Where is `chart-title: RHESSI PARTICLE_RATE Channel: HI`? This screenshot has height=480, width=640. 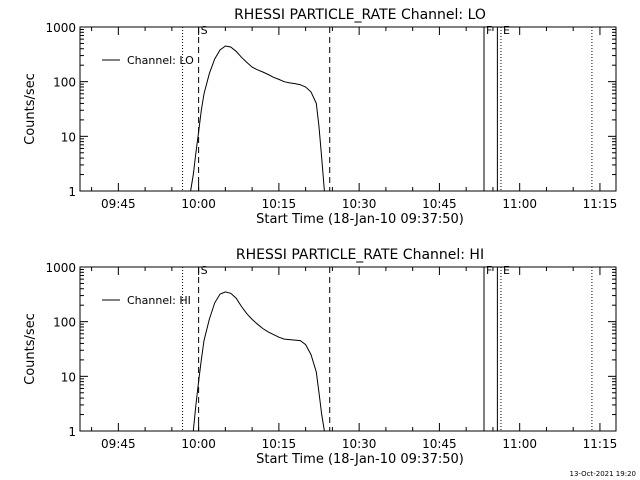 chart-title: RHESSI PARTICLE_RATE Channel: HI is located at coordinates (360, 255).